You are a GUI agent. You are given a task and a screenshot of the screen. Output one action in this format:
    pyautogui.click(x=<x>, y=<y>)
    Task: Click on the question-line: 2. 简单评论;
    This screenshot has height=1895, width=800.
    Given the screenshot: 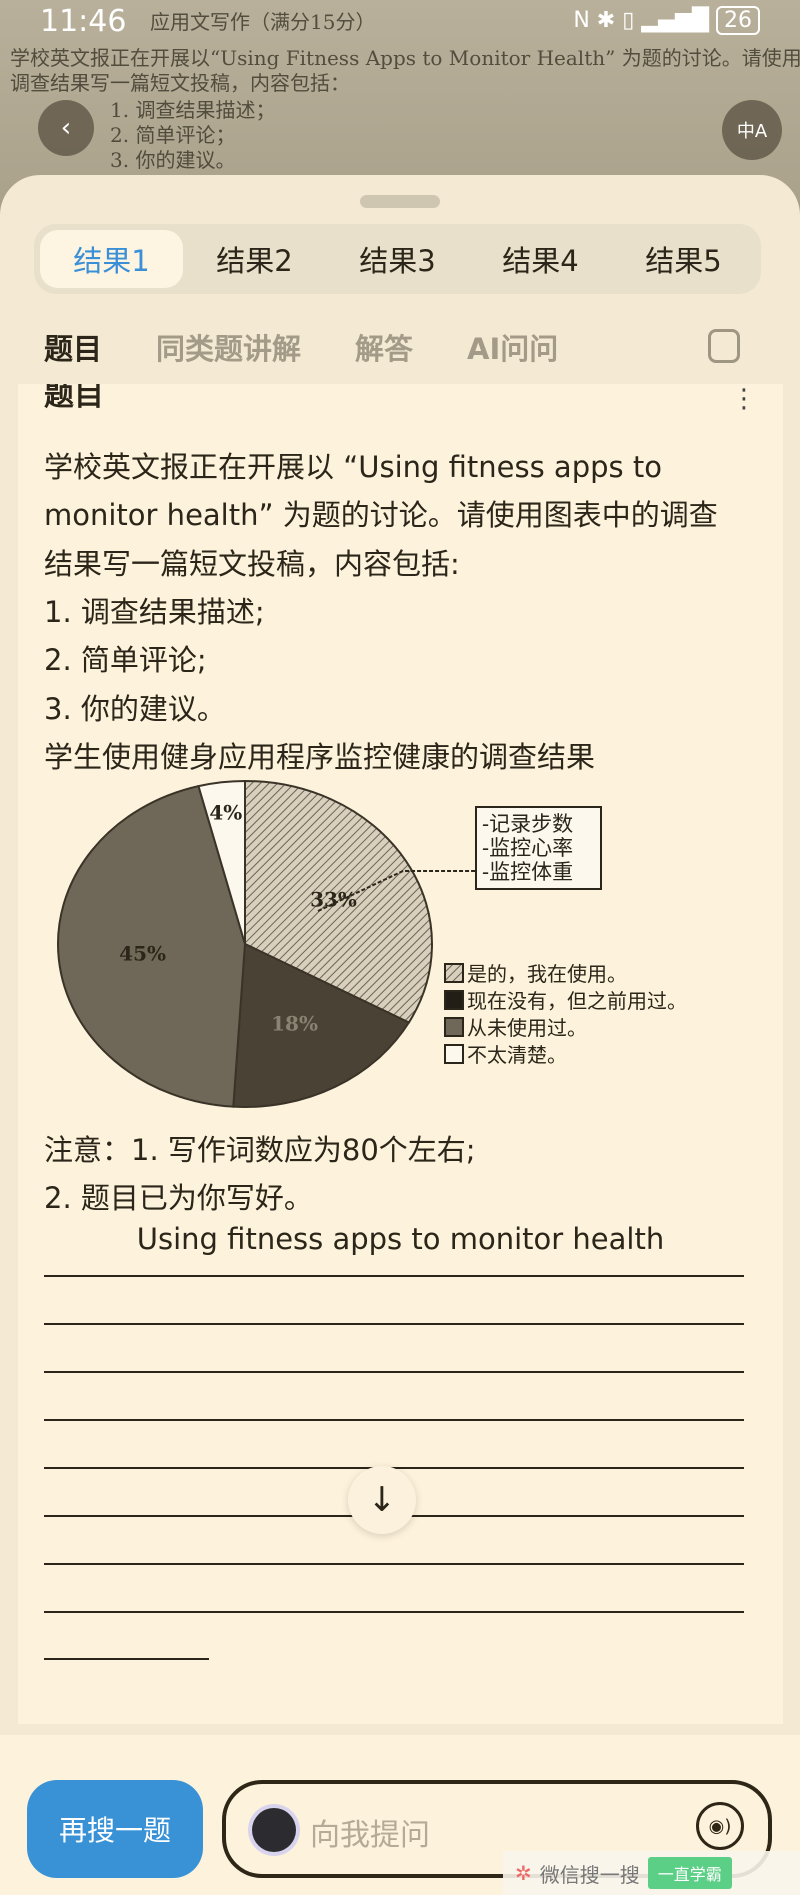 What is the action you would take?
    pyautogui.click(x=125, y=660)
    